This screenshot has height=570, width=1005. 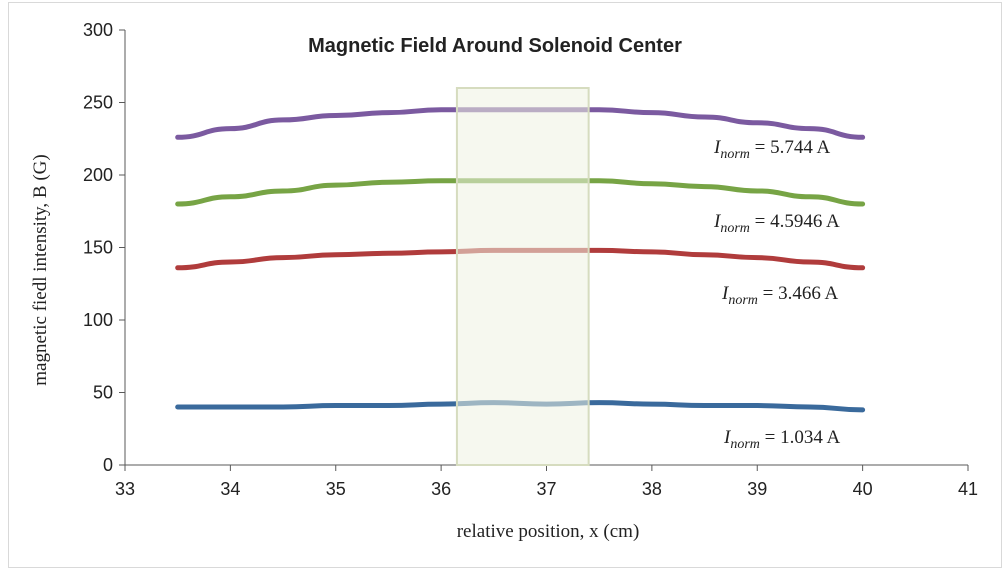 I want to click on series-label-2: Inorm = 4.5946 A, so click(x=776, y=223).